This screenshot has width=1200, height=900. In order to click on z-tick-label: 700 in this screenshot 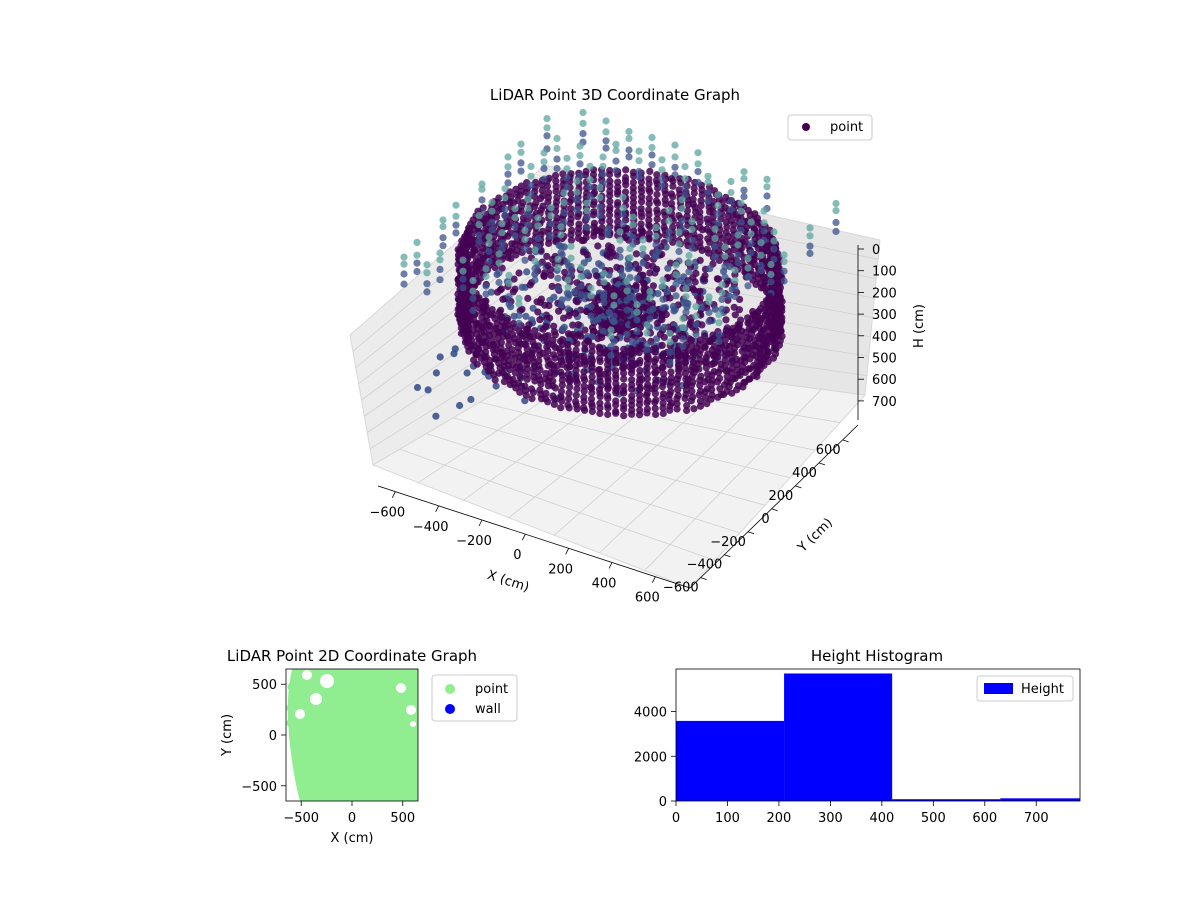, I will do `click(884, 402)`.